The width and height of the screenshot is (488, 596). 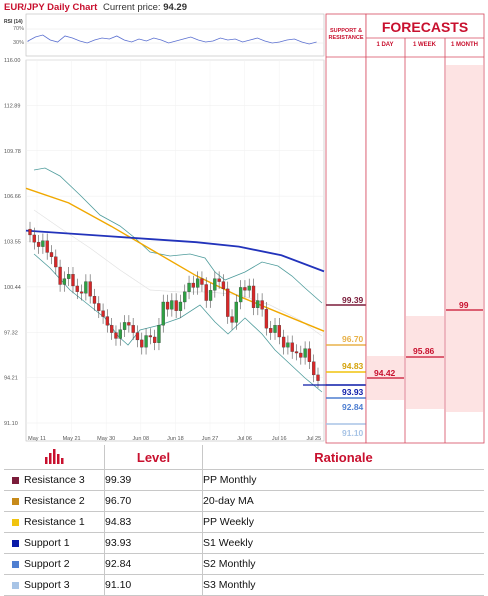 What do you see at coordinates (47, 543) in the screenshot?
I see `row-name: Support 1` at bounding box center [47, 543].